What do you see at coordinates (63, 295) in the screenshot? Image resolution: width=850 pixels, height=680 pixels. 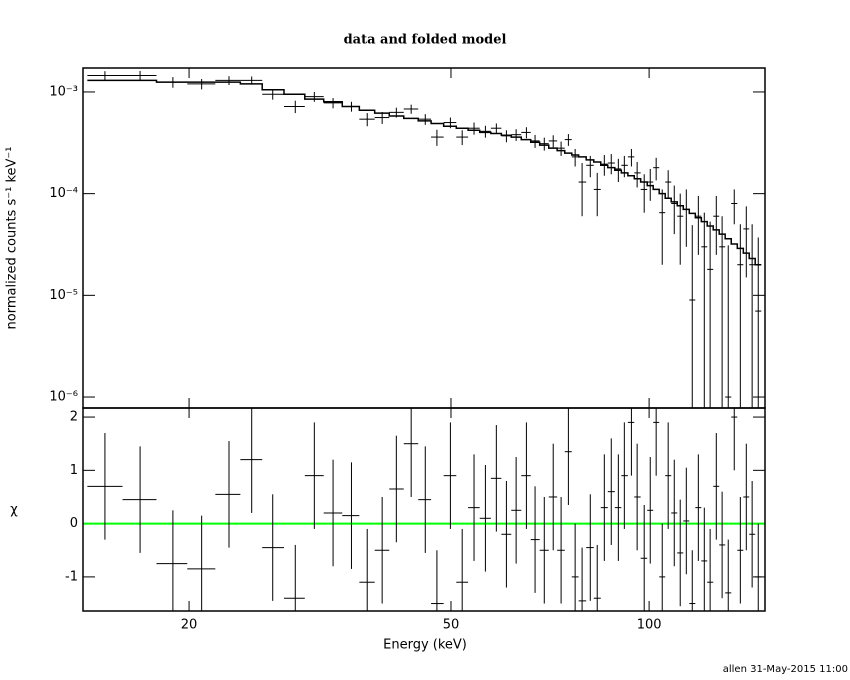 I see `y-tick-label: 10⁻⁵` at bounding box center [63, 295].